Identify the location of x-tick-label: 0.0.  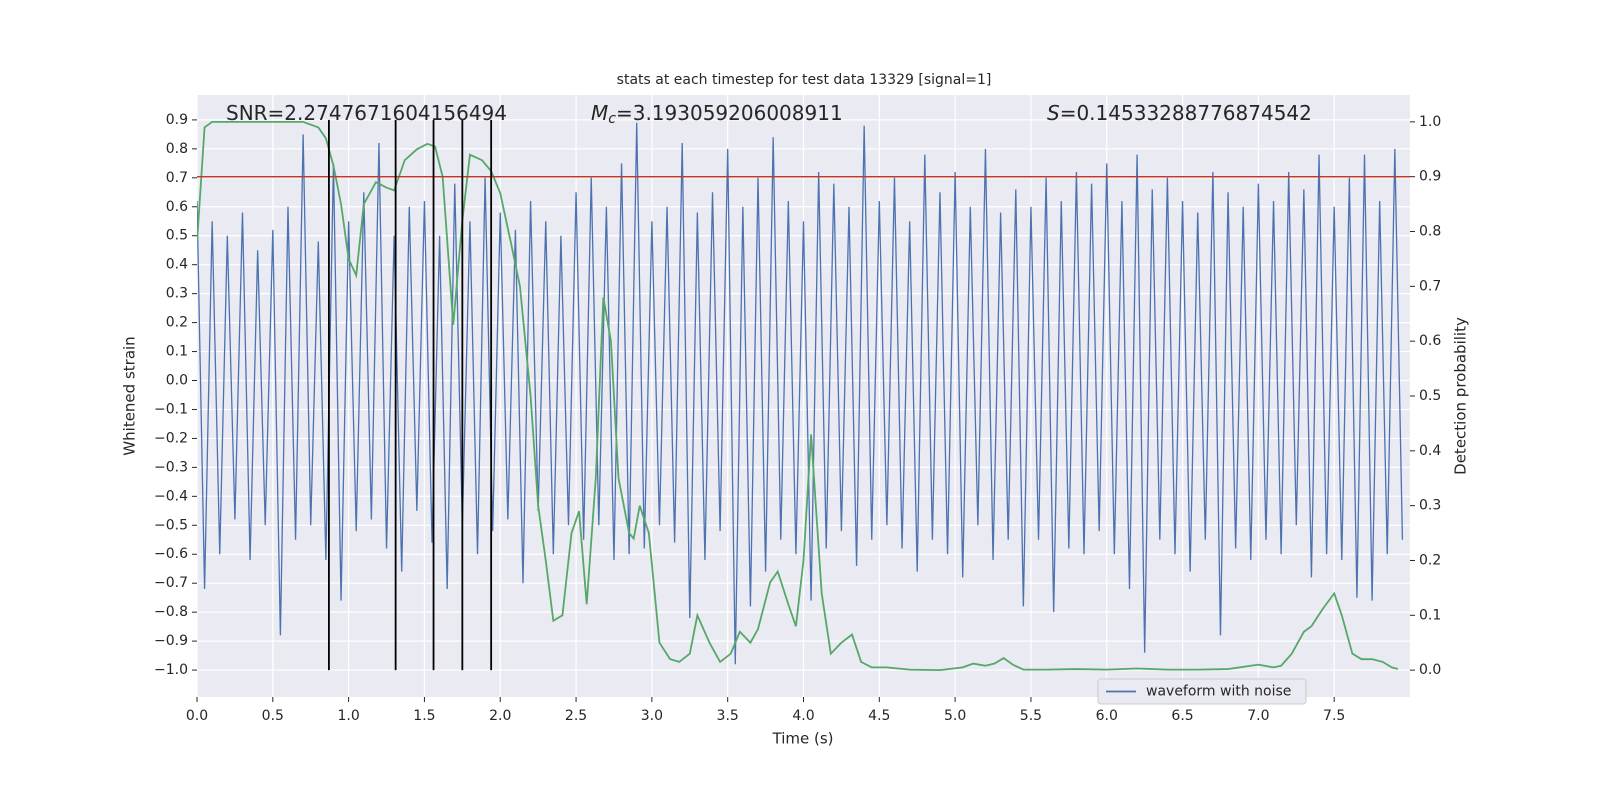
(197, 716).